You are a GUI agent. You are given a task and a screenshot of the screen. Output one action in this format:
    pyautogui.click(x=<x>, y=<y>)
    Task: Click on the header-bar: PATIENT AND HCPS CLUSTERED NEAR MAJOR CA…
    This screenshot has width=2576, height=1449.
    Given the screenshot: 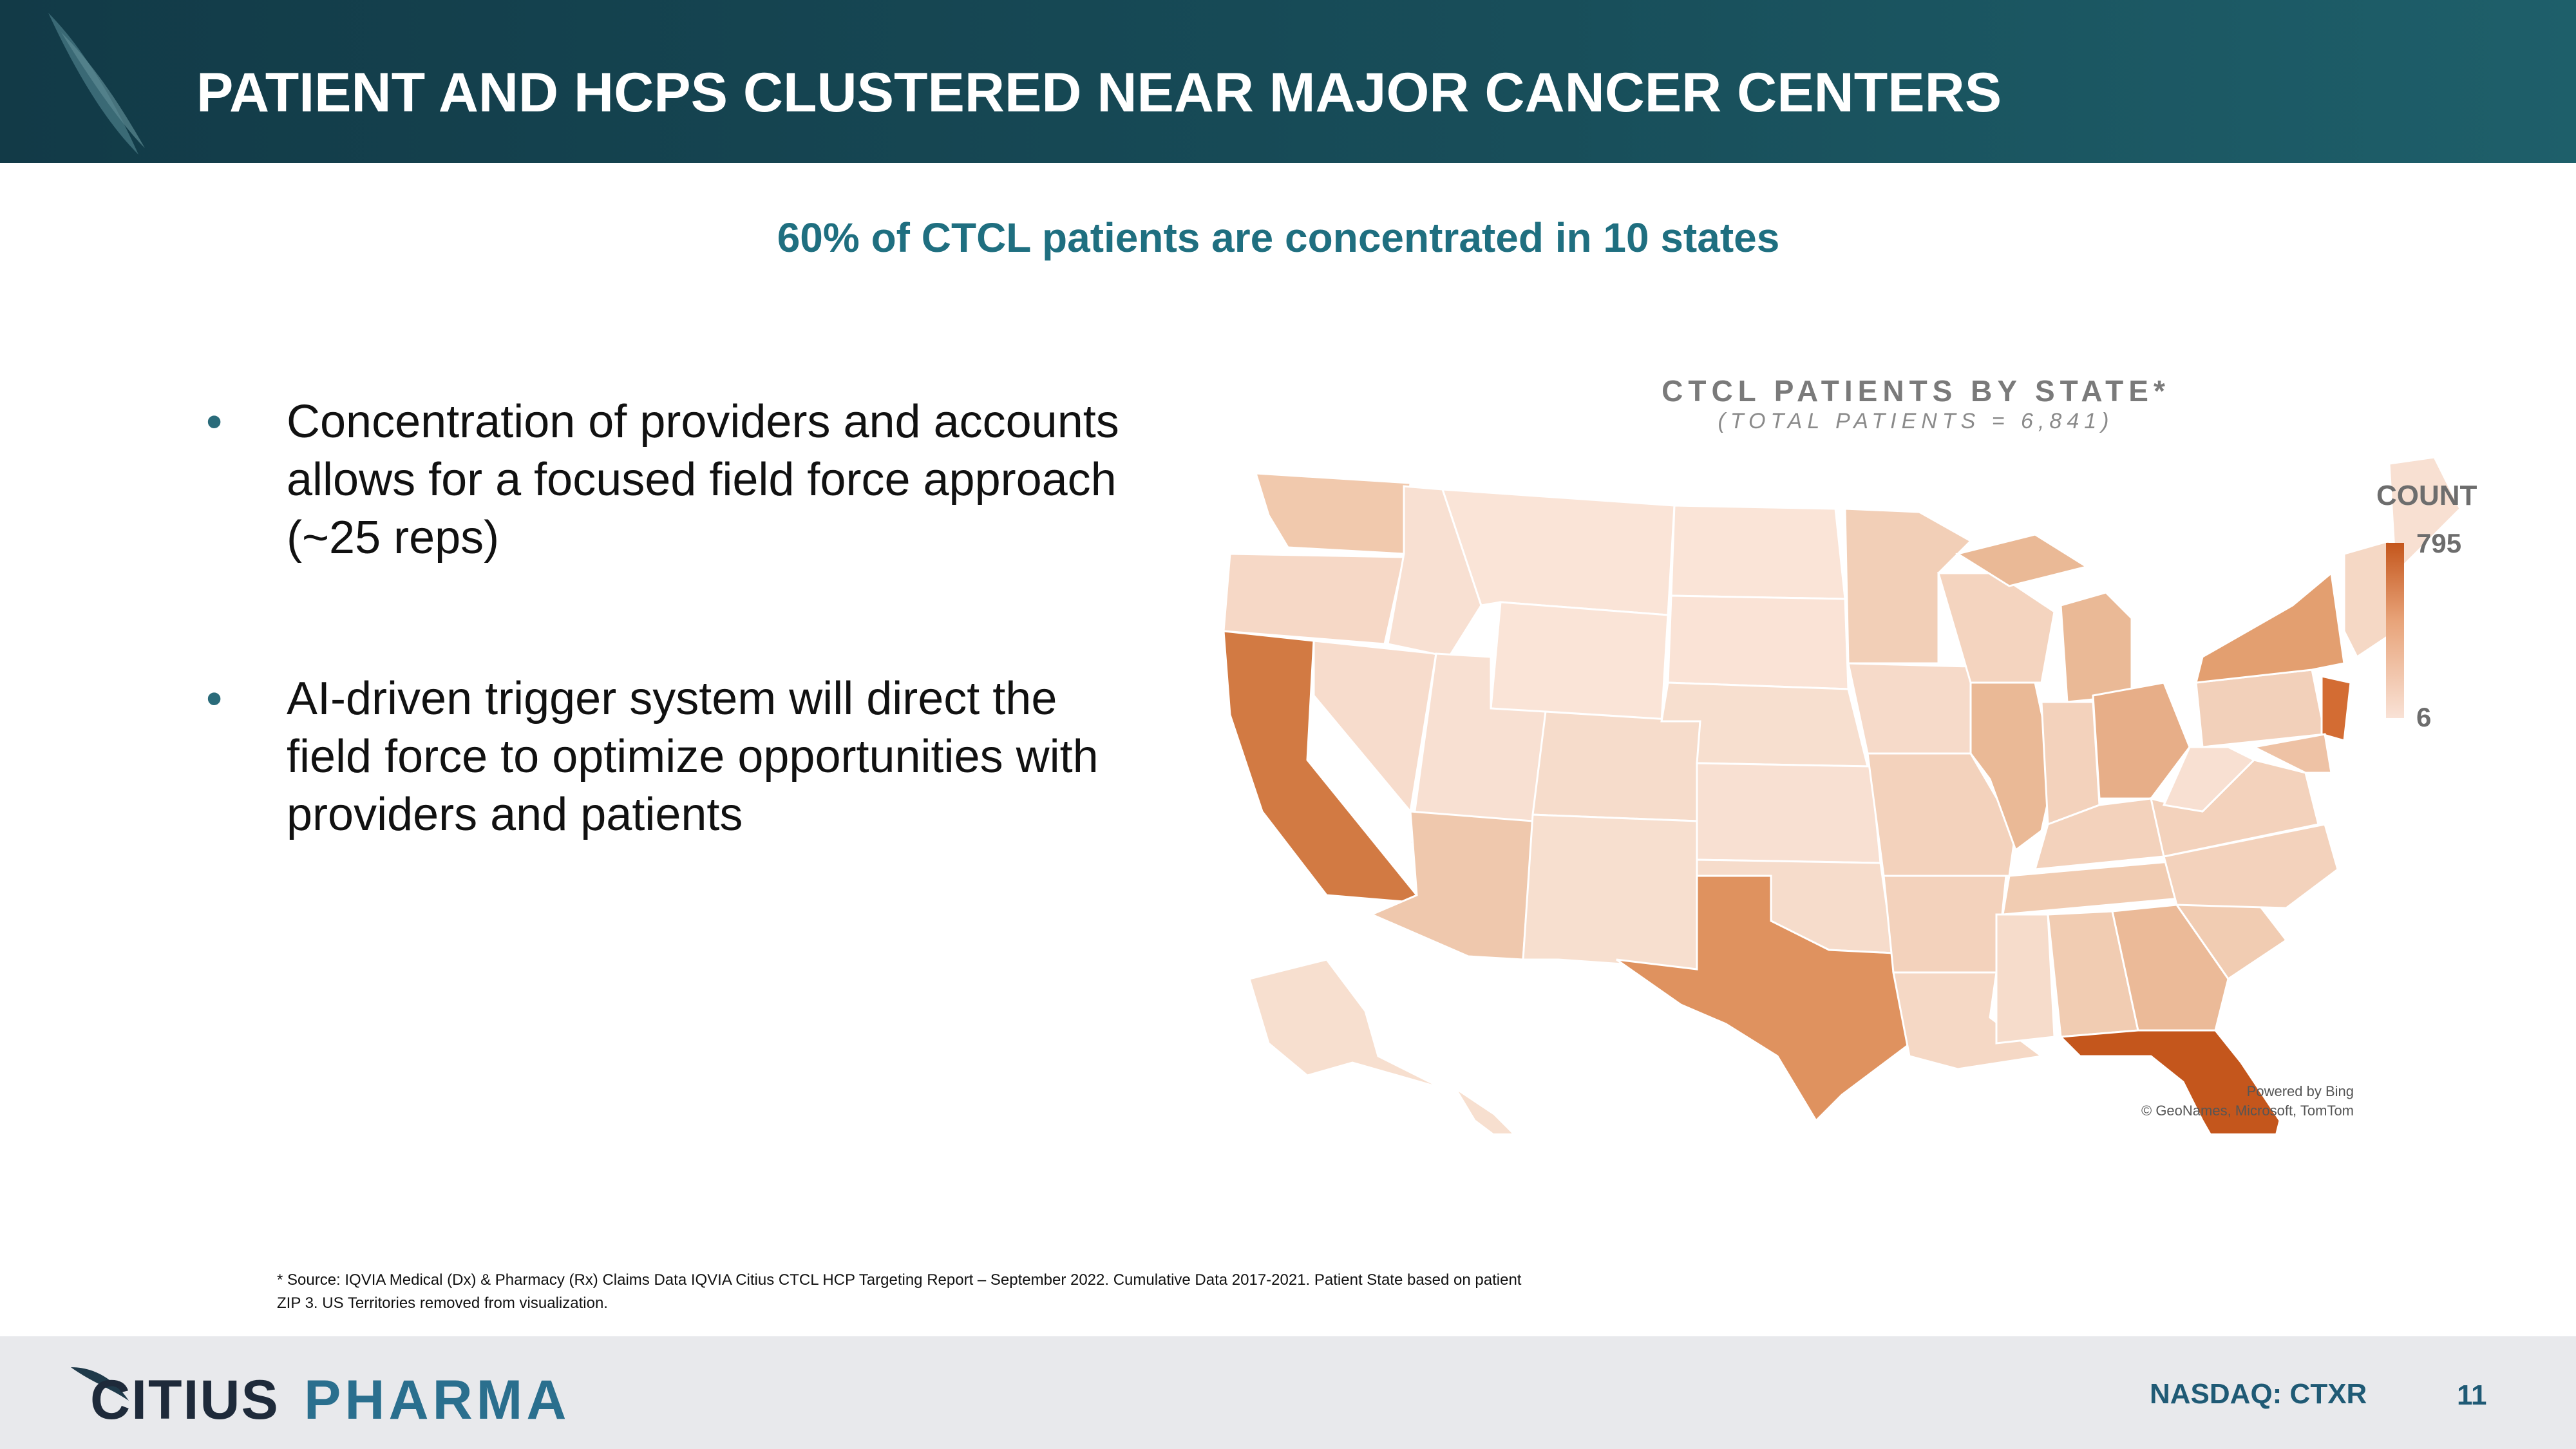 What is the action you would take?
    pyautogui.click(x=1288, y=81)
    